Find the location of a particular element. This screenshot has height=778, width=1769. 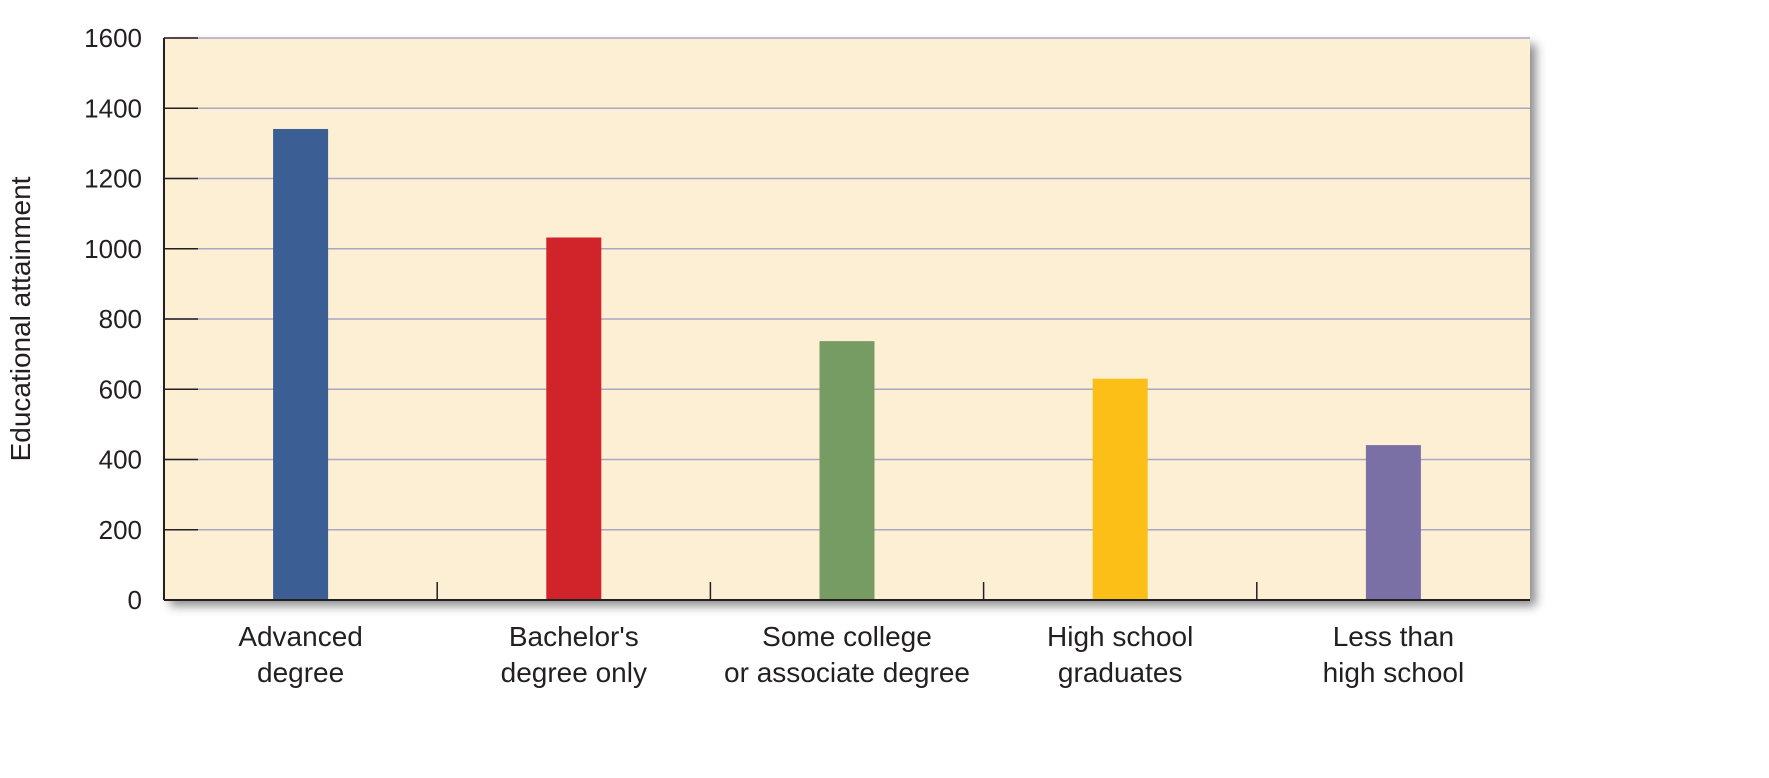

y-tick-label: 1200 is located at coordinates (113, 179).